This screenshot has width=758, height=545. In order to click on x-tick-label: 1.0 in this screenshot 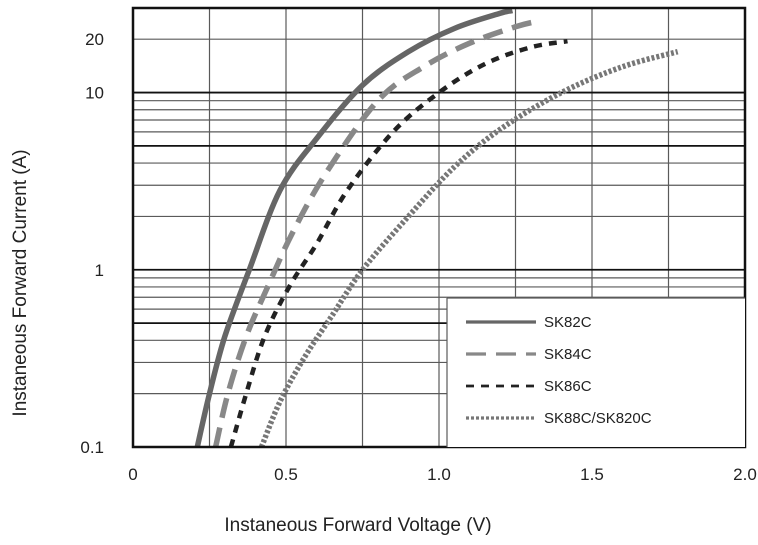, I will do `click(439, 474)`.